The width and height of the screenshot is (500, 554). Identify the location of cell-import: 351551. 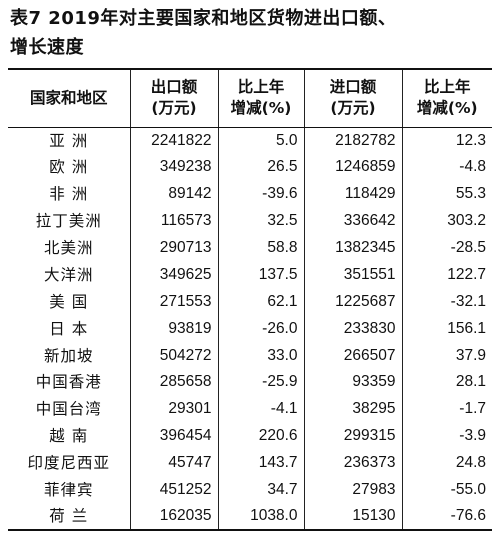
(352, 275).